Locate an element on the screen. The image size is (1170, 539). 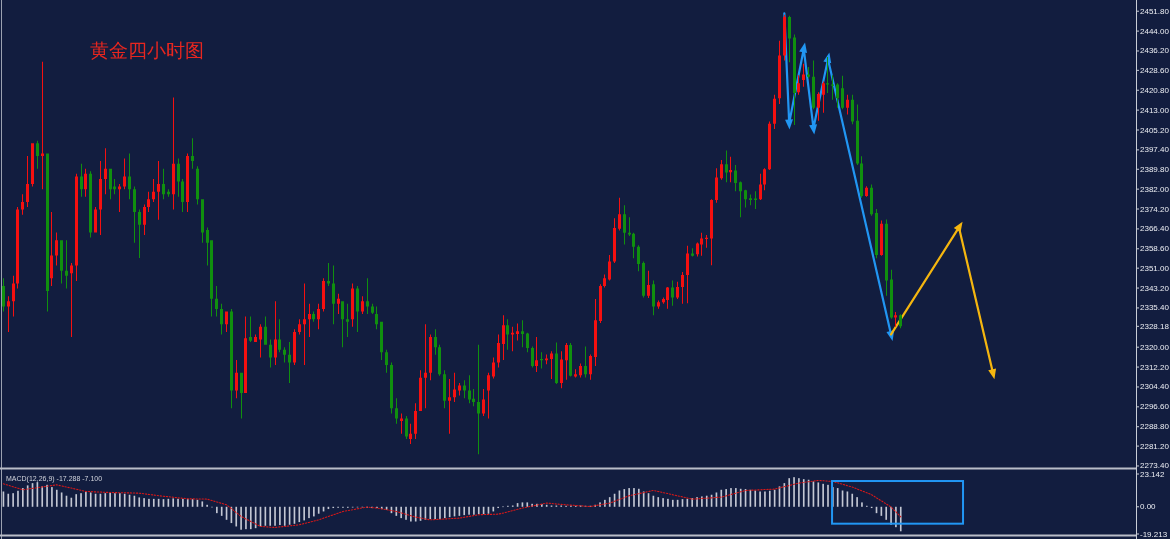
y-tick-label: 2328.18 is located at coordinates (1155, 326).